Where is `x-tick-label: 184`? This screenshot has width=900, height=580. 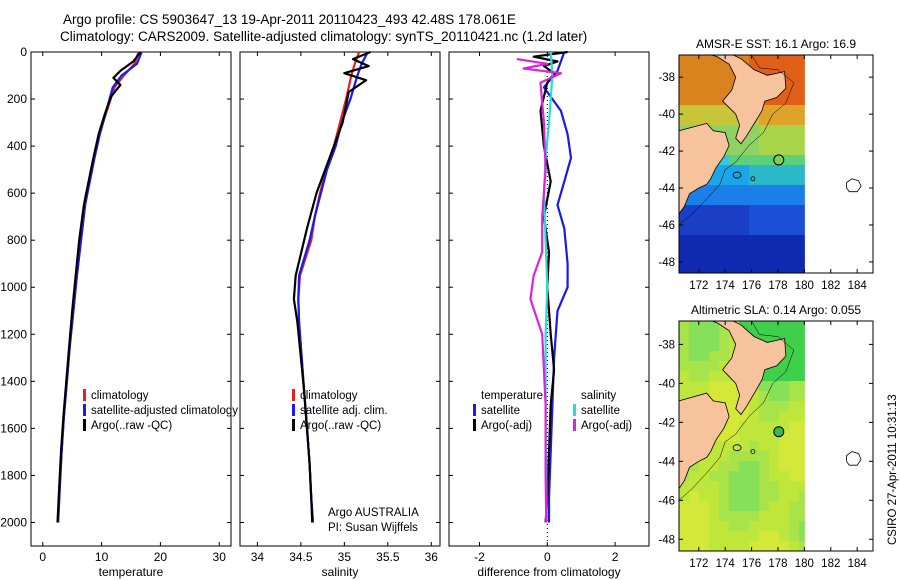
x-tick-label: 184 is located at coordinates (858, 286).